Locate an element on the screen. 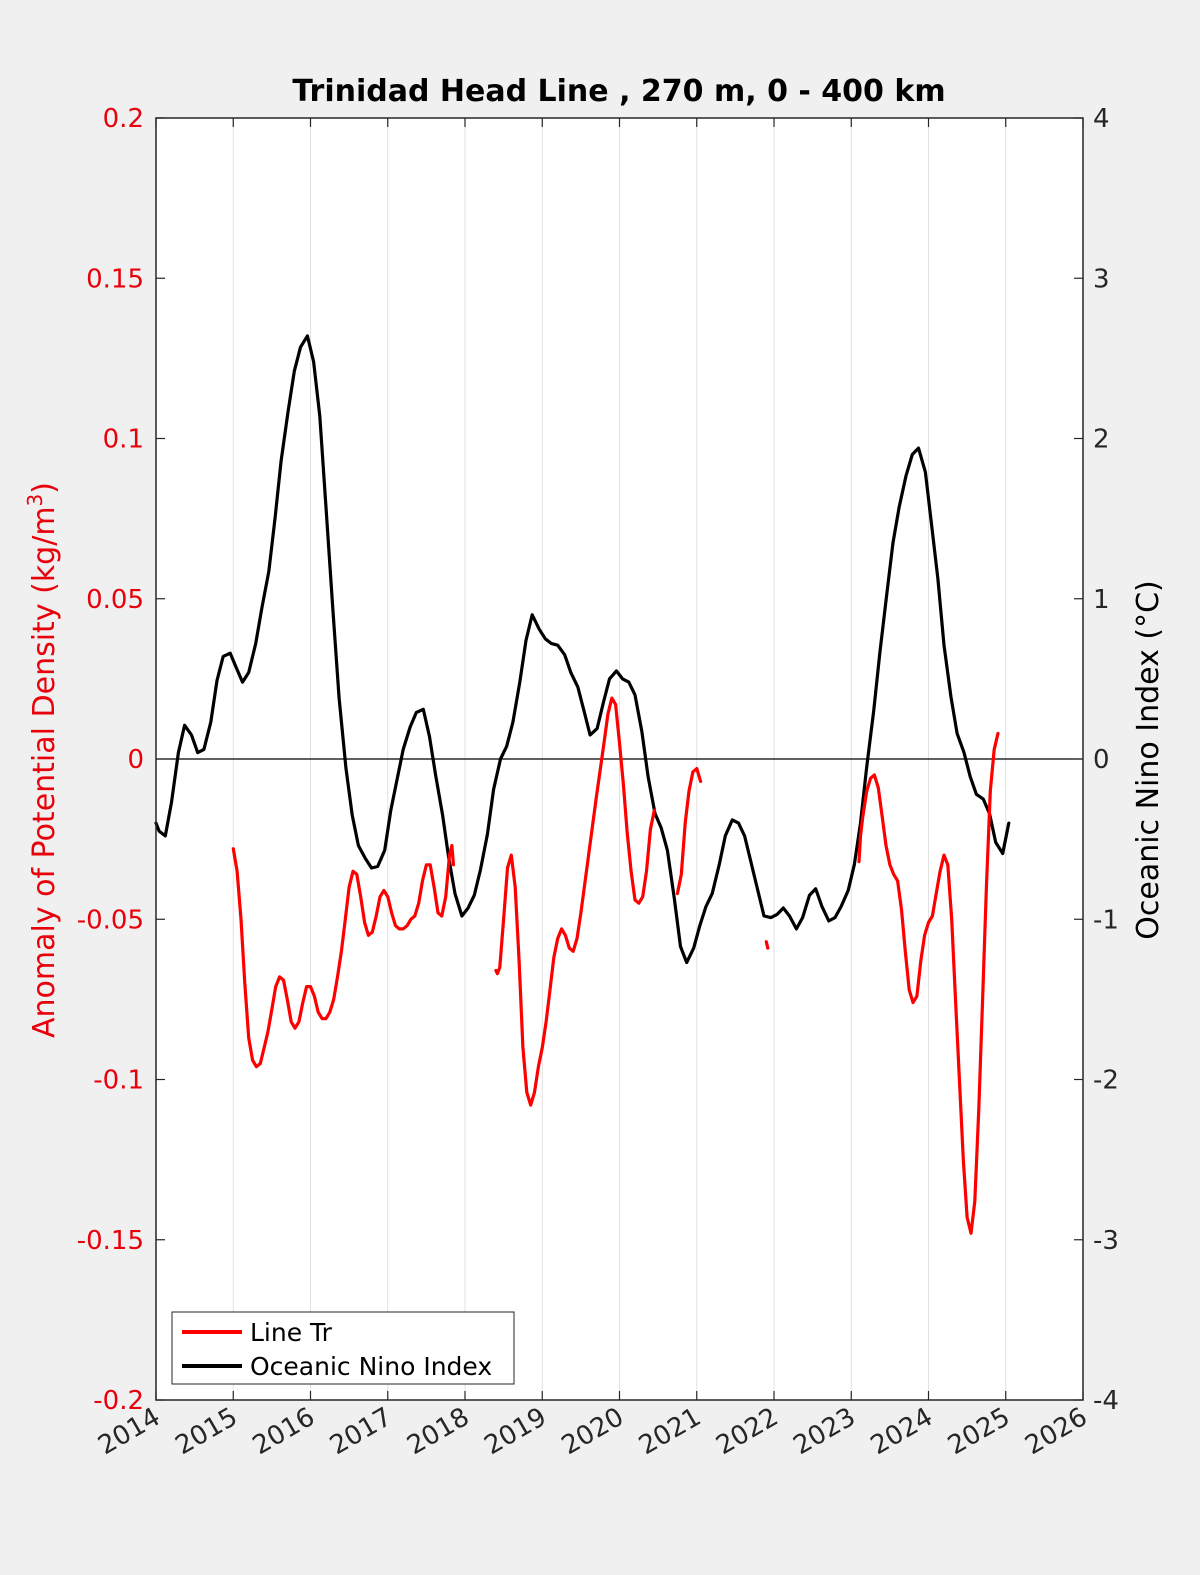  y-left-tick-label: 0.15 is located at coordinates (115, 279).